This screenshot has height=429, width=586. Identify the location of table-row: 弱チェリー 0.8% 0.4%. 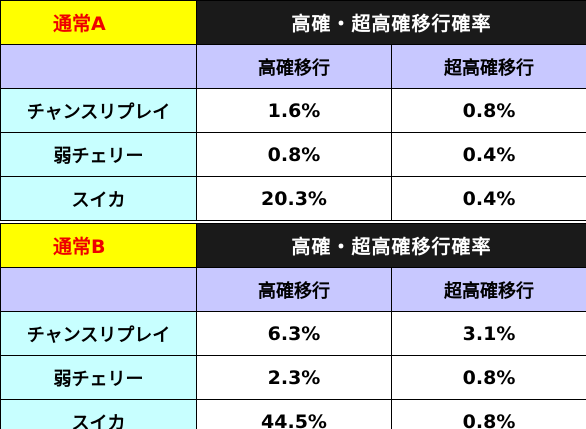
(293, 154).